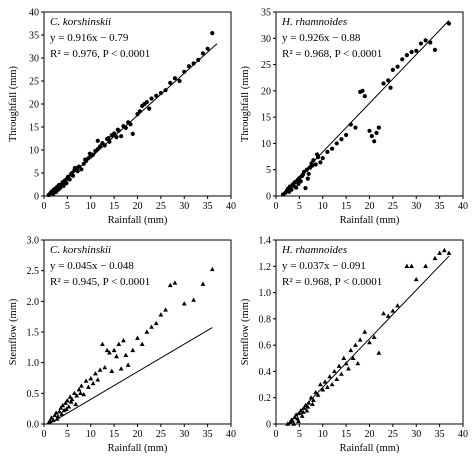 This screenshot has height=465, width=474. Describe the element at coordinates (265, 241) in the screenshot. I see `y-tick-label: 1.4` at that location.